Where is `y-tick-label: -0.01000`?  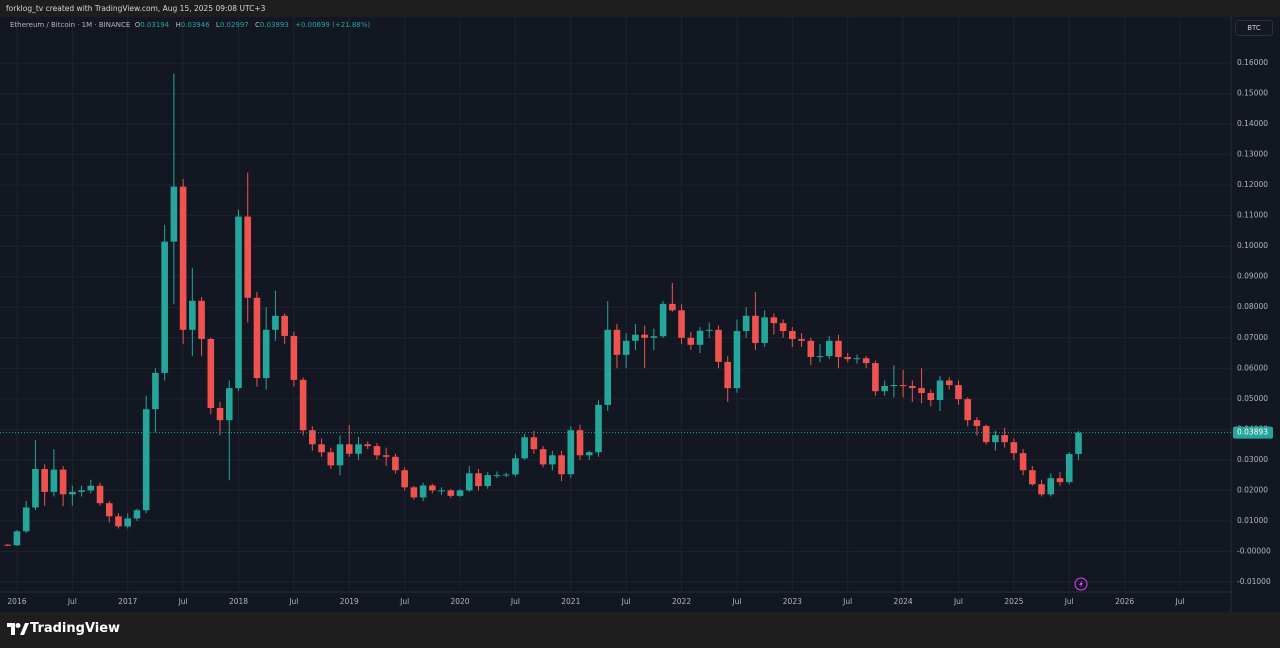 y-tick-label: -0.01000 is located at coordinates (1254, 581).